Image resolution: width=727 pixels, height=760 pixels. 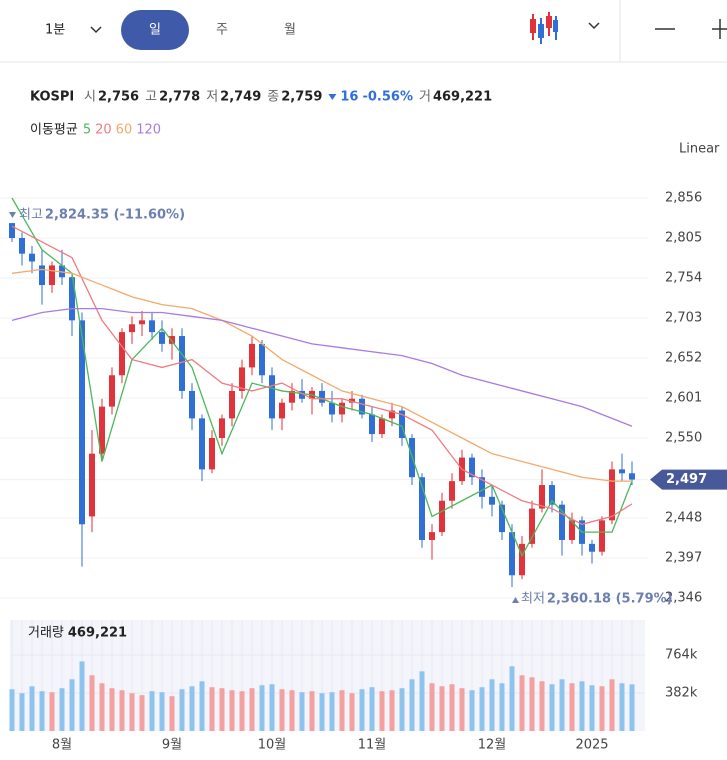 What do you see at coordinates (683, 318) in the screenshot?
I see `y-tick-label: 2,703` at bounding box center [683, 318].